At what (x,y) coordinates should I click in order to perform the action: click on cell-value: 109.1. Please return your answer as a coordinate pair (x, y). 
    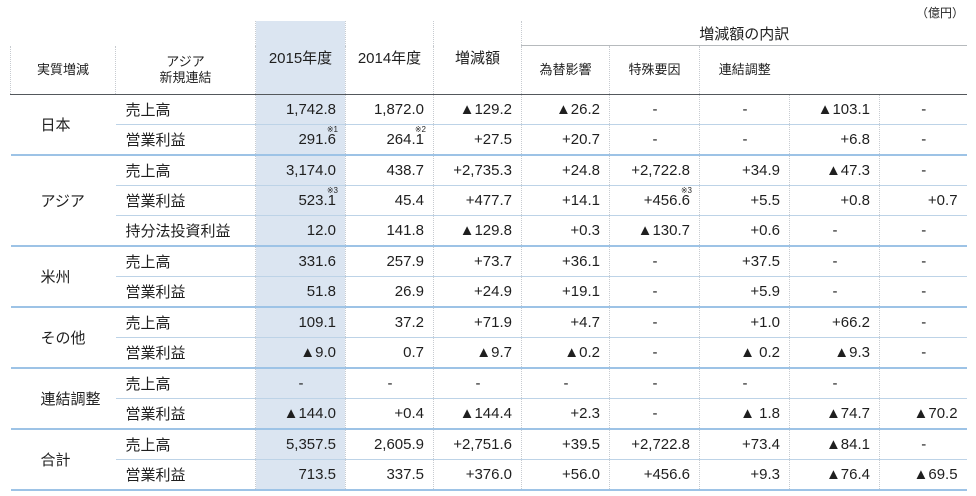
    Looking at the image, I should click on (317, 322).